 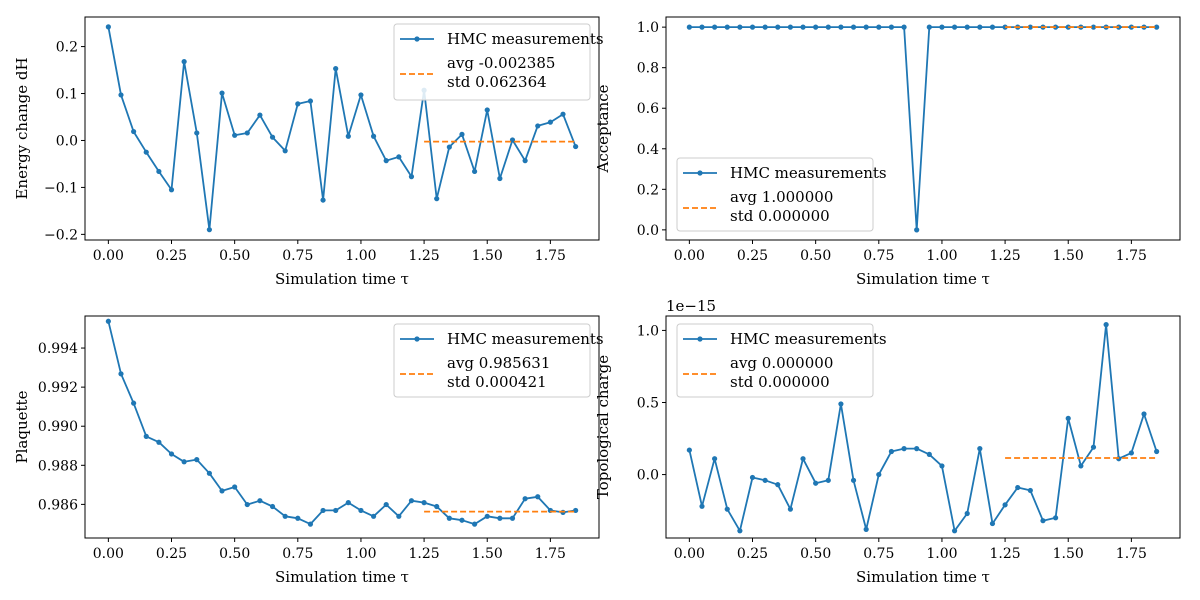 I want to click on y-tick-label: 0.990, so click(x=58, y=427).